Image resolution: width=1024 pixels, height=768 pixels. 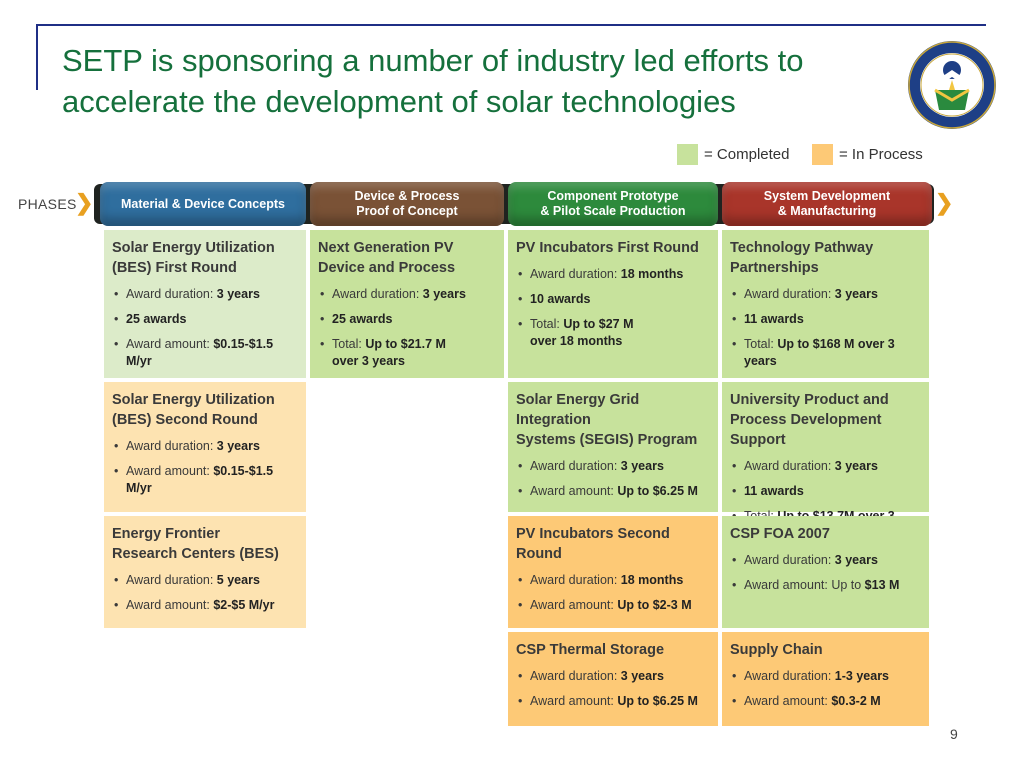 I want to click on program-title: PV Incubators Second Round, so click(x=593, y=544).